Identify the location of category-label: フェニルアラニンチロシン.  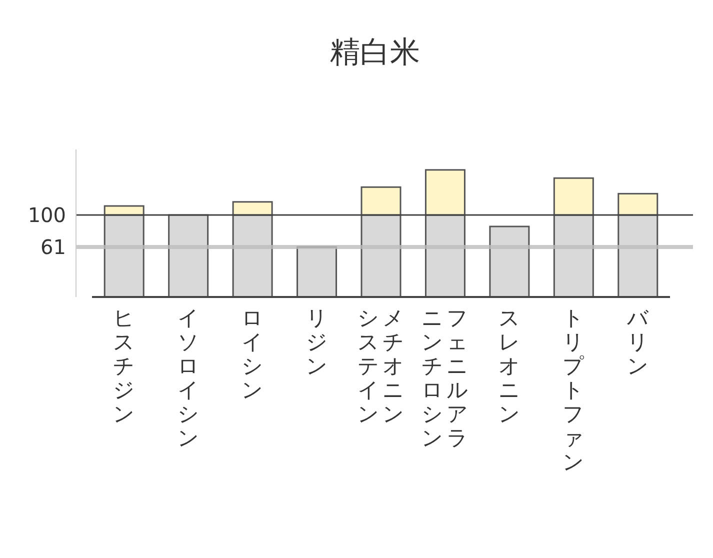
(445, 378).